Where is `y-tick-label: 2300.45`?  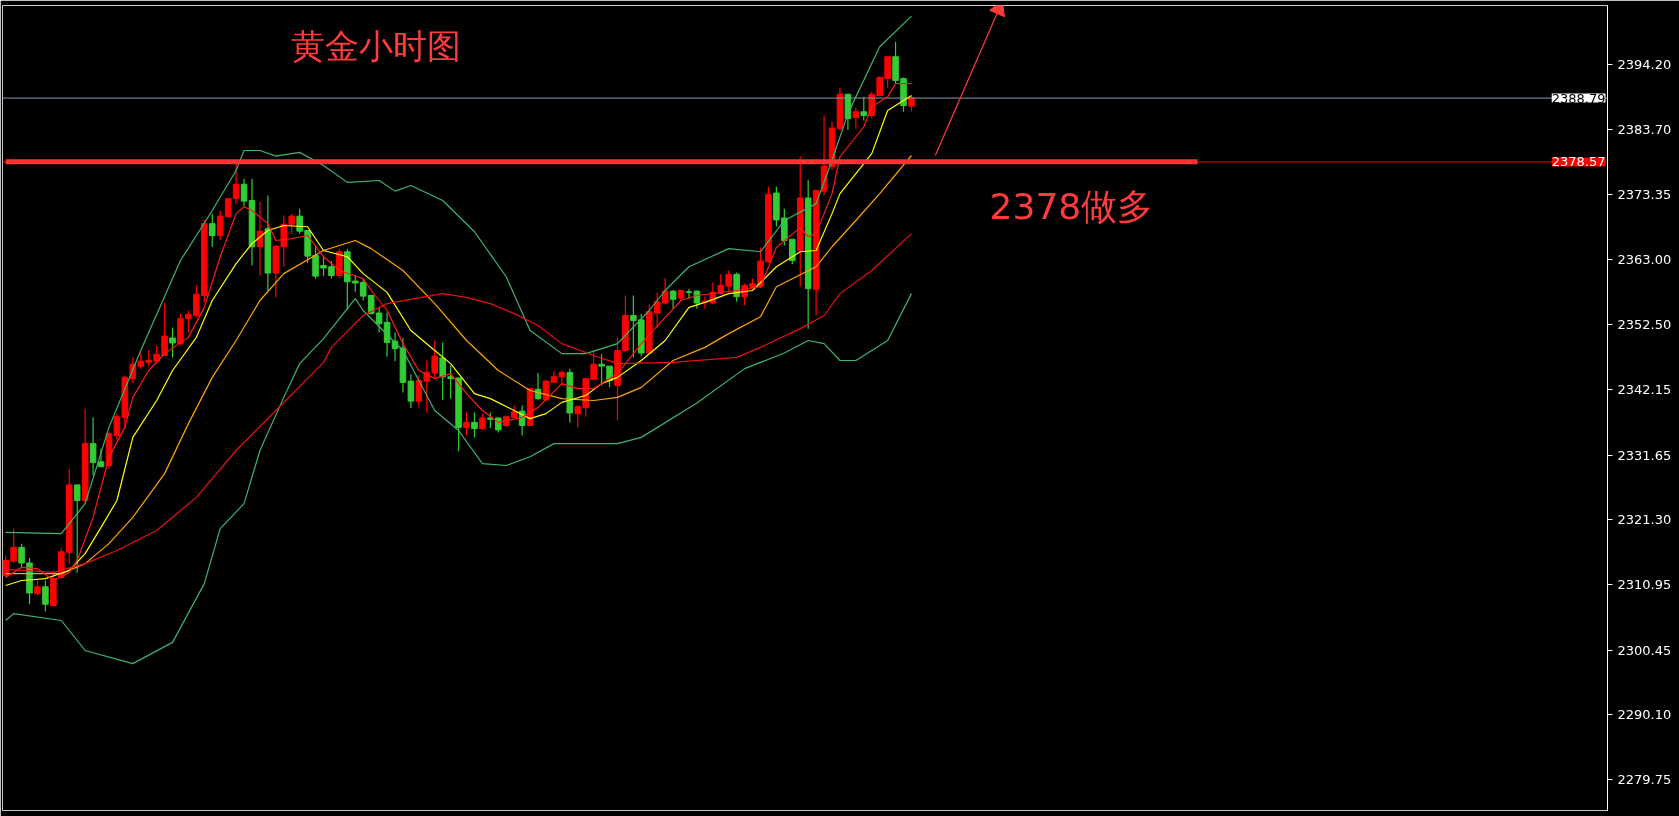
y-tick-label: 2300.45 is located at coordinates (1644, 650).